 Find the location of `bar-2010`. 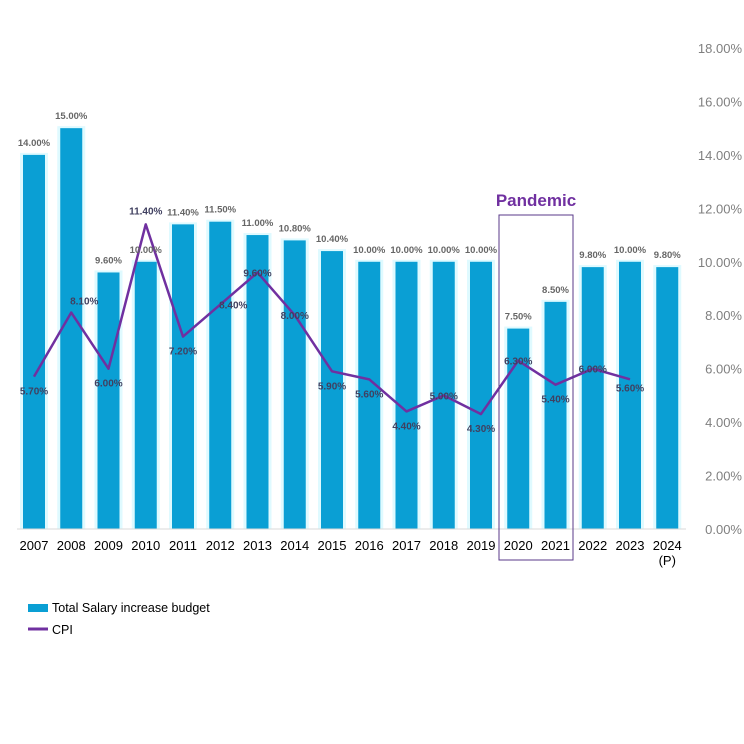

bar-2010 is located at coordinates (145, 395).